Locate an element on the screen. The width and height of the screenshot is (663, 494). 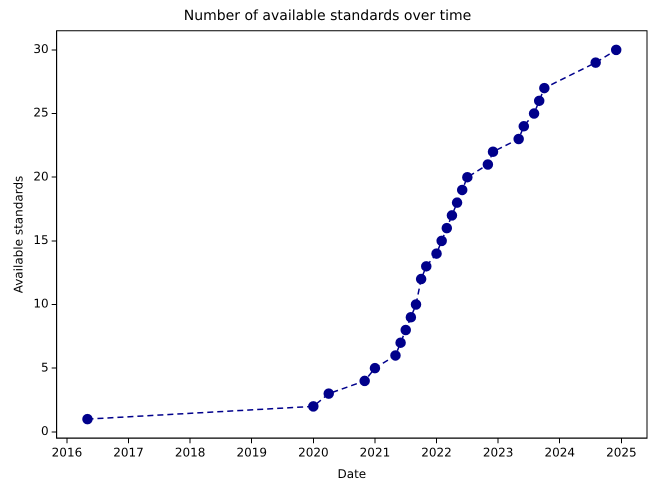
y-tick-label: 20 is located at coordinates (41, 176).